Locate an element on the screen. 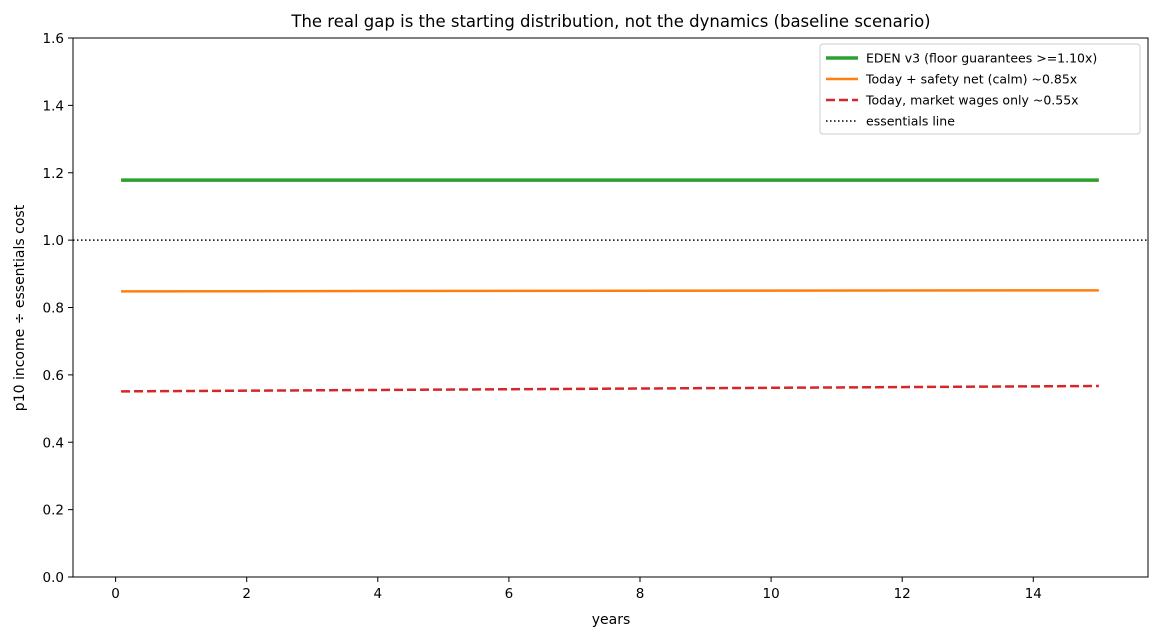  x-axis-ticks: 0 2 4 6 8 10 12 14 is located at coordinates (576, 589).